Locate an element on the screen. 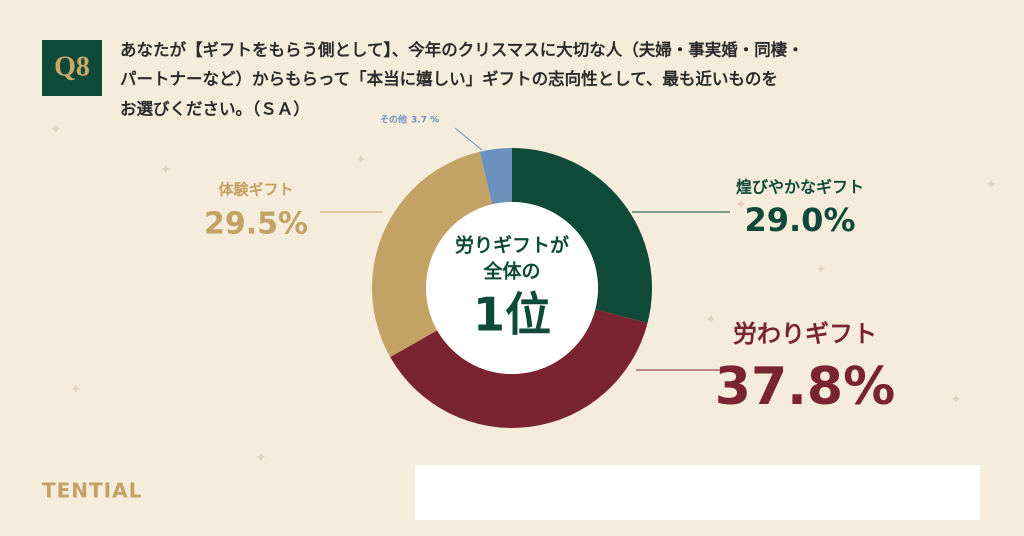  donut-hole is located at coordinates (512, 288).